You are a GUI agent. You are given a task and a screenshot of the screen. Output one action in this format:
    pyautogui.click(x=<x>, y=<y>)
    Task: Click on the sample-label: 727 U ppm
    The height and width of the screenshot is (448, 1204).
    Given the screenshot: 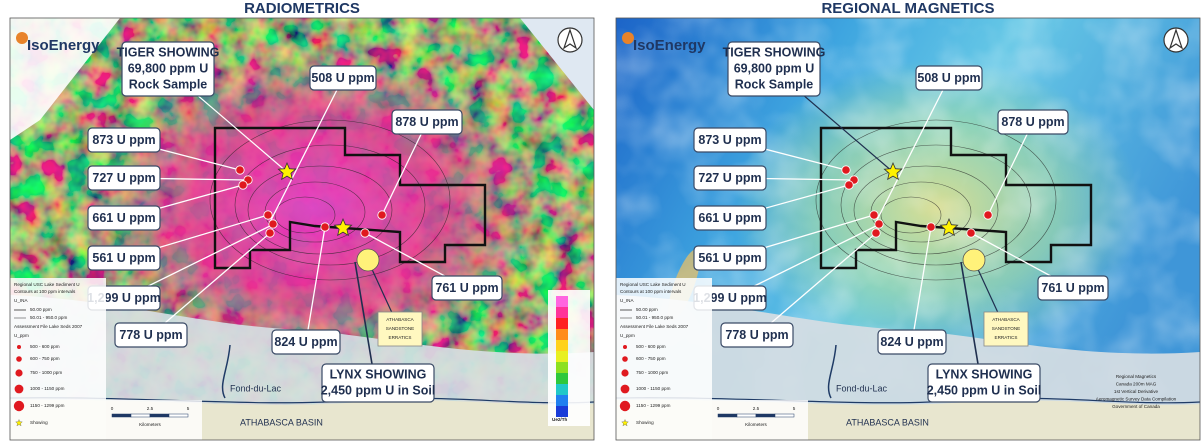 What is the action you would take?
    pyautogui.click(x=729, y=178)
    